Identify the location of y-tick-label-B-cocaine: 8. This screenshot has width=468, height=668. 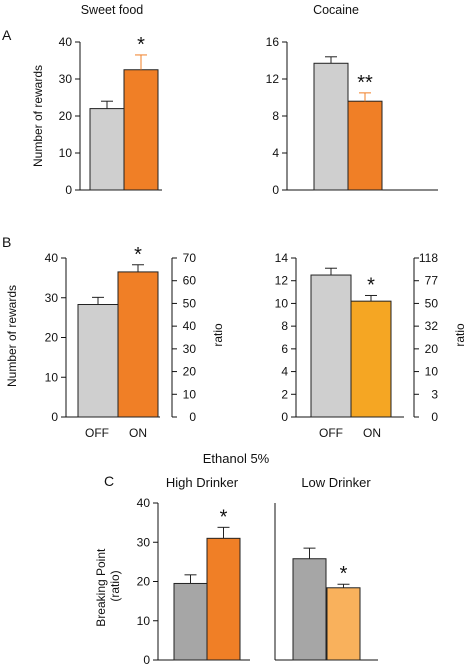
(284, 326).